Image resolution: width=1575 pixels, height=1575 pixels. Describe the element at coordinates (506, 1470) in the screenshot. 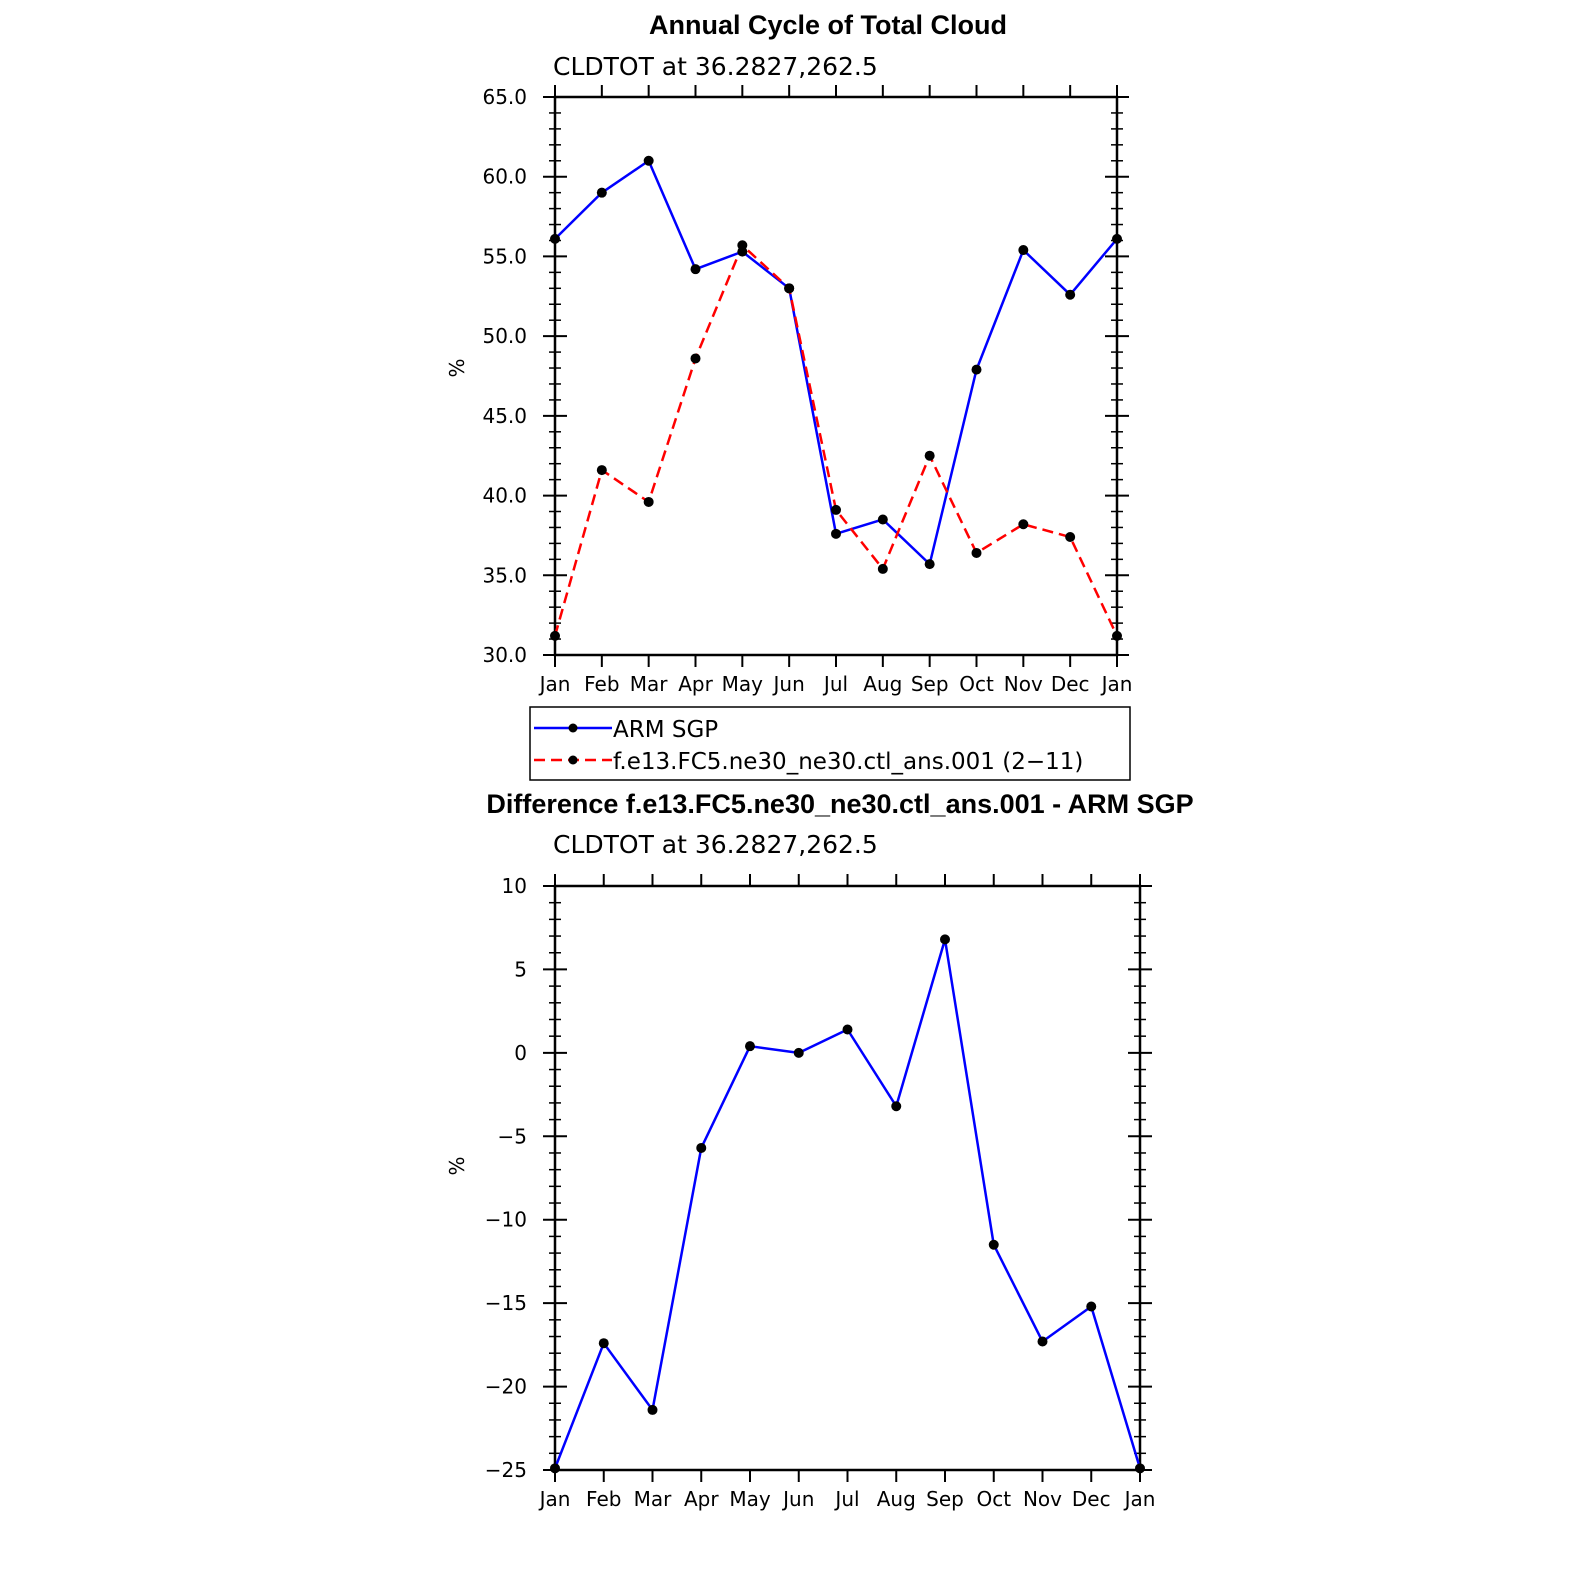

I see `y-tick-label: −25` at that location.